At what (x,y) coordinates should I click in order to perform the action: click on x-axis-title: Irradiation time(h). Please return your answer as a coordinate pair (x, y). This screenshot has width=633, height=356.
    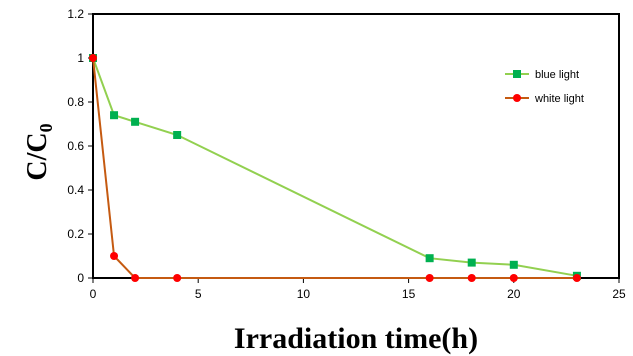
    Looking at the image, I should click on (356, 338).